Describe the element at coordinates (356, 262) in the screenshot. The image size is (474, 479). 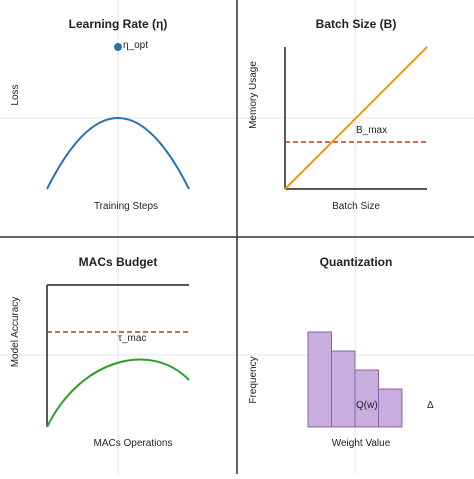
I see `panel-title-quantization: Quantization` at that location.